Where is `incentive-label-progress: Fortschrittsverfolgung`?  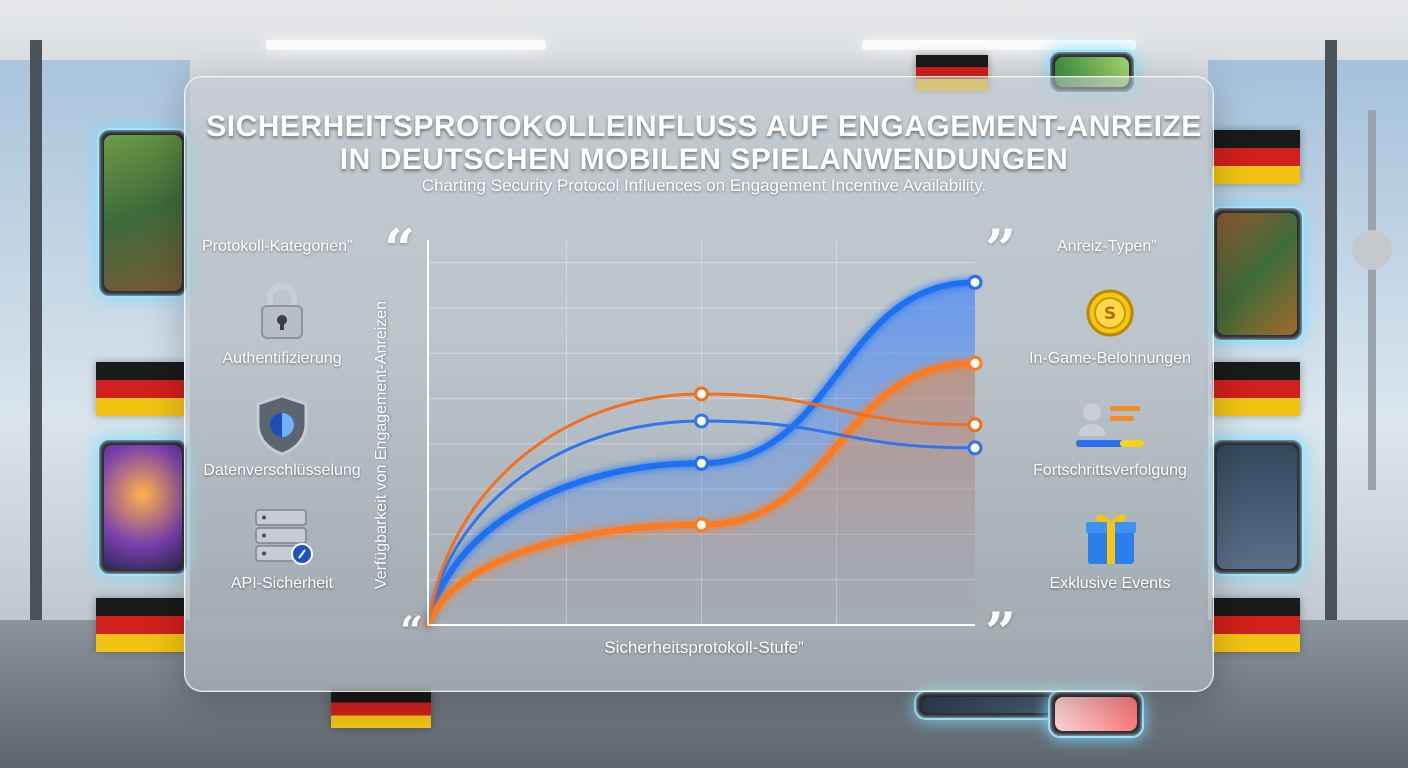 incentive-label-progress: Fortschrittsverfolgung is located at coordinates (1110, 470).